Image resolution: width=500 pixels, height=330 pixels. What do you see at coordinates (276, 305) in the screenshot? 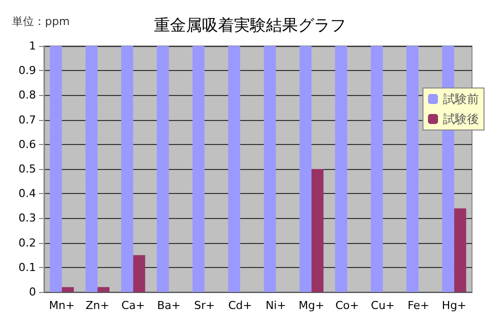
I see `x-tick-label: Ni+` at bounding box center [276, 305].